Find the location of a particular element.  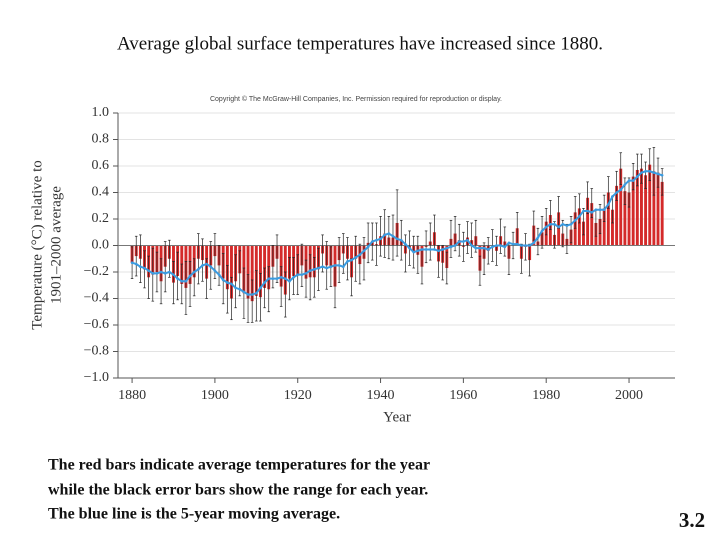

x-tick-label: 1900 is located at coordinates (215, 395).